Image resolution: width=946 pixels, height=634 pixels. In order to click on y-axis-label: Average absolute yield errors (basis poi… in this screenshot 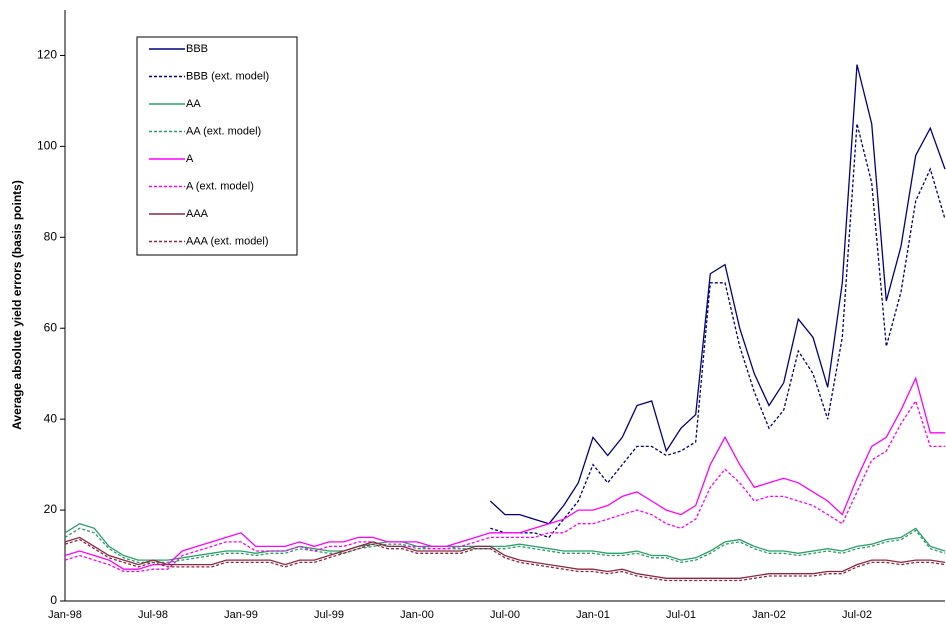, I will do `click(17, 305)`.